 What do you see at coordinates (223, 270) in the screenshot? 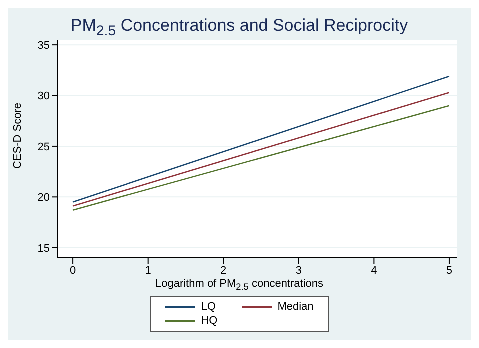
I see `x-tick-label: 2` at bounding box center [223, 270].